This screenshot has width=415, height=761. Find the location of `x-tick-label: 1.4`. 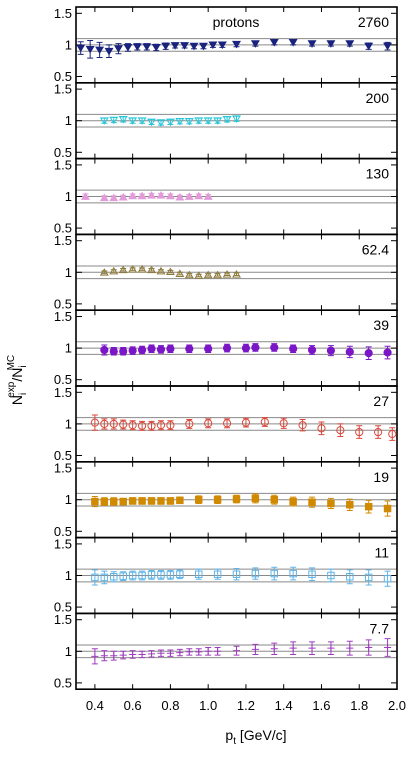

x-tick-label: 1.4 is located at coordinates (284, 705).